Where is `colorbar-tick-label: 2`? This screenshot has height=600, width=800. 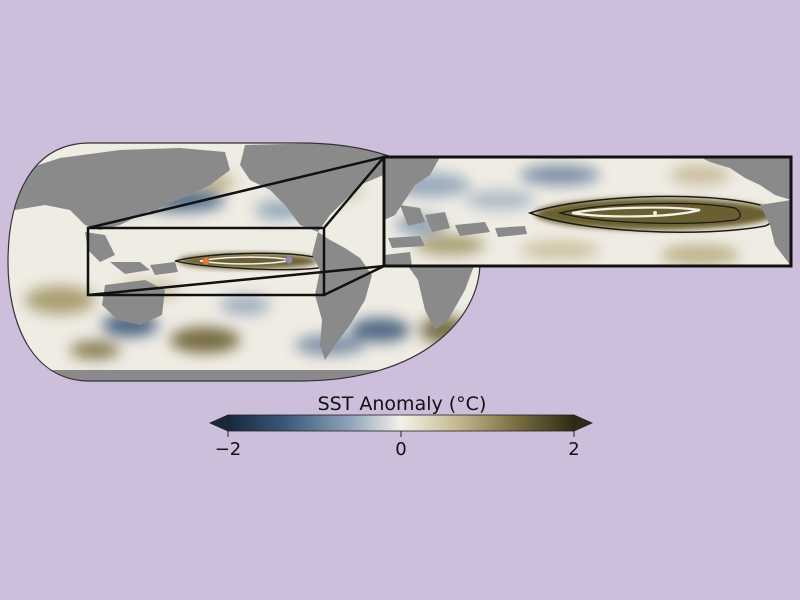 colorbar-tick-label: 2 is located at coordinates (573, 449).